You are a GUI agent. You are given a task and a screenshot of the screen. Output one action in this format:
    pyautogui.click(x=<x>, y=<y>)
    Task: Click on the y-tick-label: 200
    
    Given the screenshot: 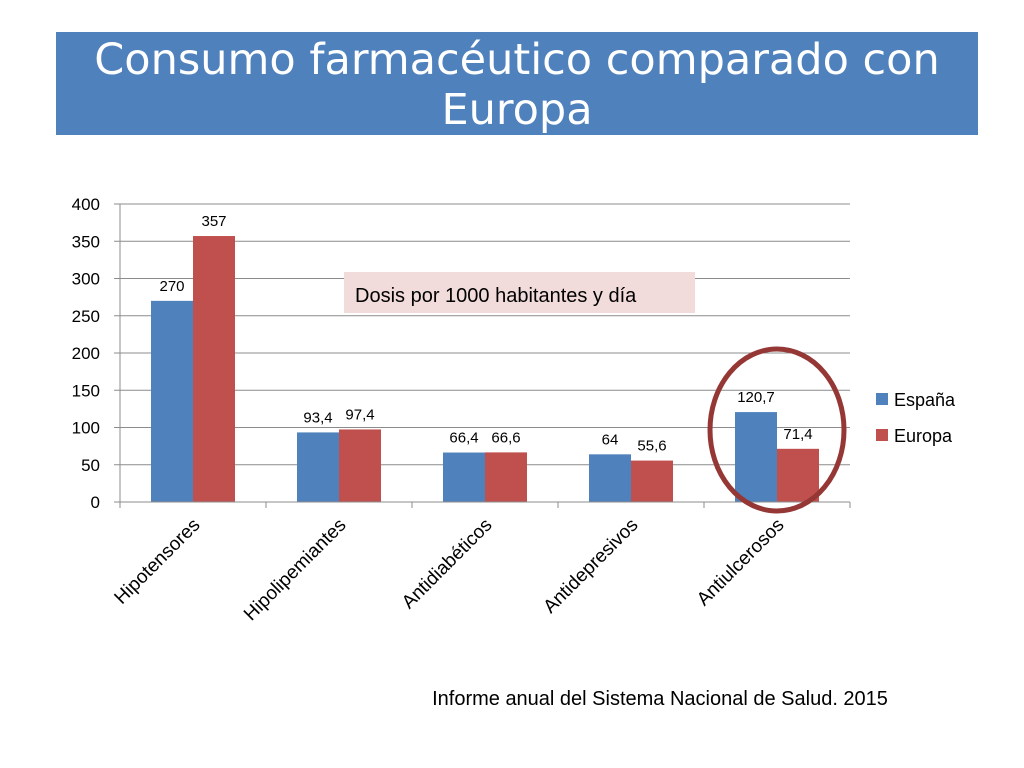 What is the action you would take?
    pyautogui.click(x=86, y=353)
    